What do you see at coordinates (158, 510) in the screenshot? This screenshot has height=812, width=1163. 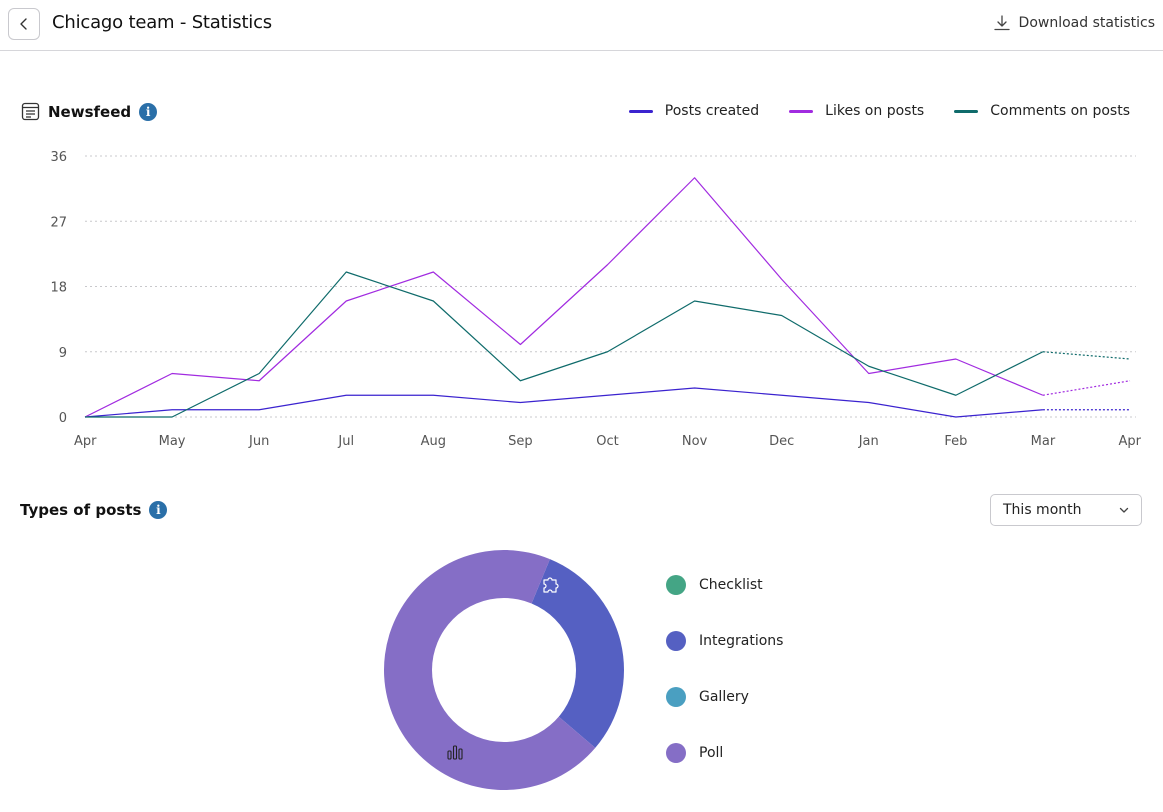 I see `types-of-posts-info-icon: i` at bounding box center [158, 510].